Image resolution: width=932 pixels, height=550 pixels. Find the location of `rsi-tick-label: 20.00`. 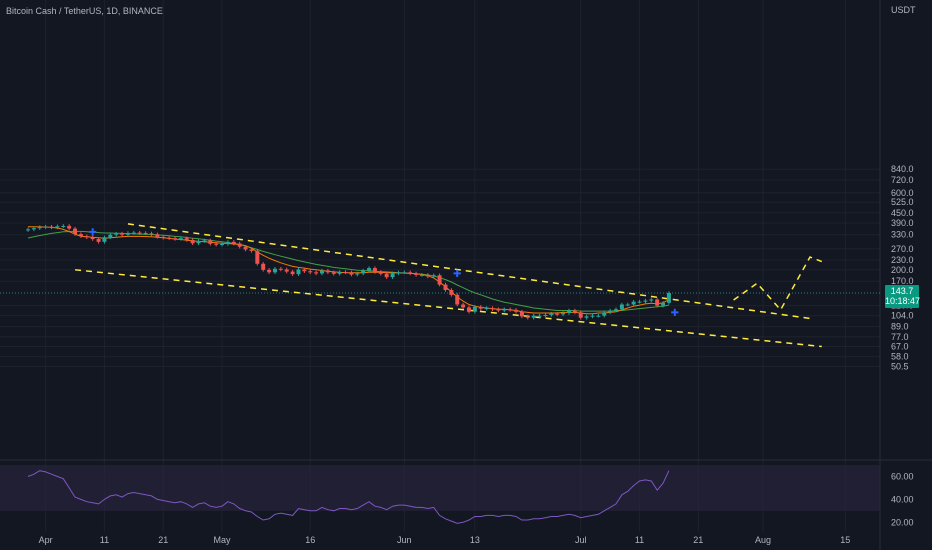

rsi-tick-label: 20.00 is located at coordinates (902, 522).